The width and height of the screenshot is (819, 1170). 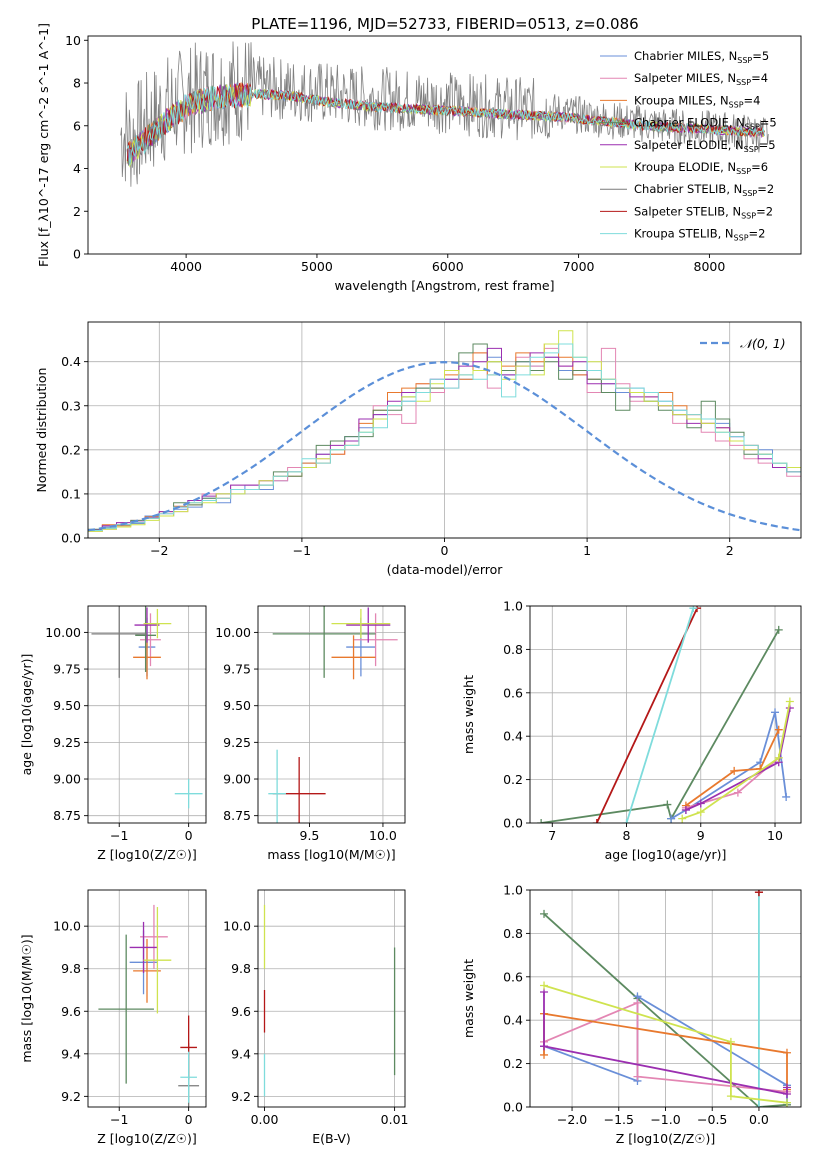 I want to click on y-tick-label: 9.00, so click(x=237, y=779).